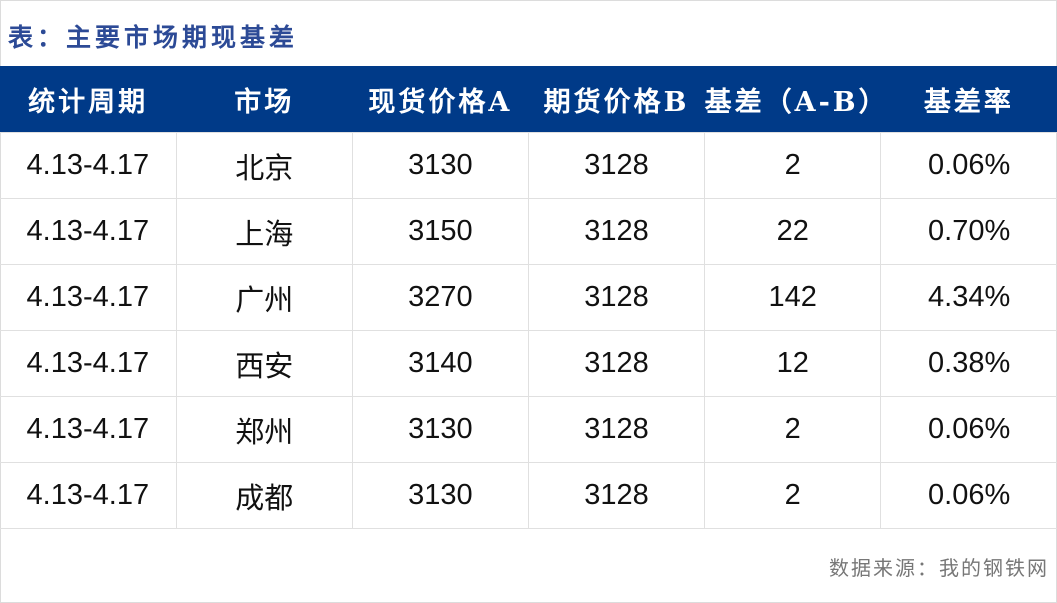 This screenshot has width=1057, height=603. Describe the element at coordinates (440, 231) in the screenshot. I see `table-cell: 3150` at that location.